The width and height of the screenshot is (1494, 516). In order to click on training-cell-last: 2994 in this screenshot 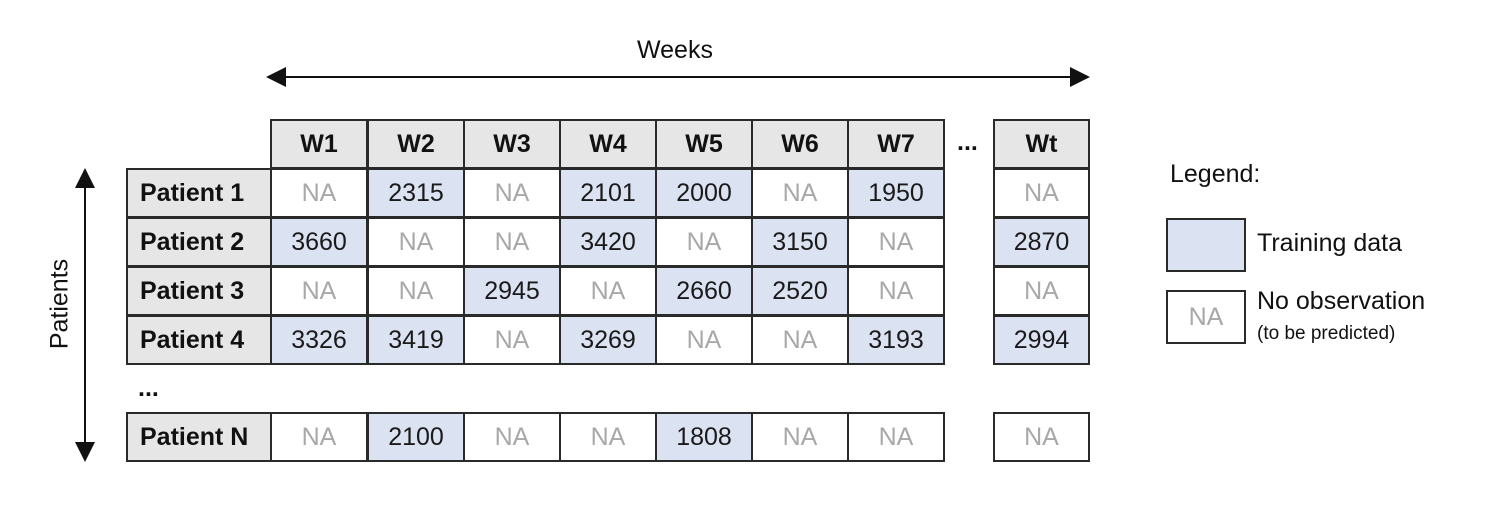, I will do `click(1041, 340)`.